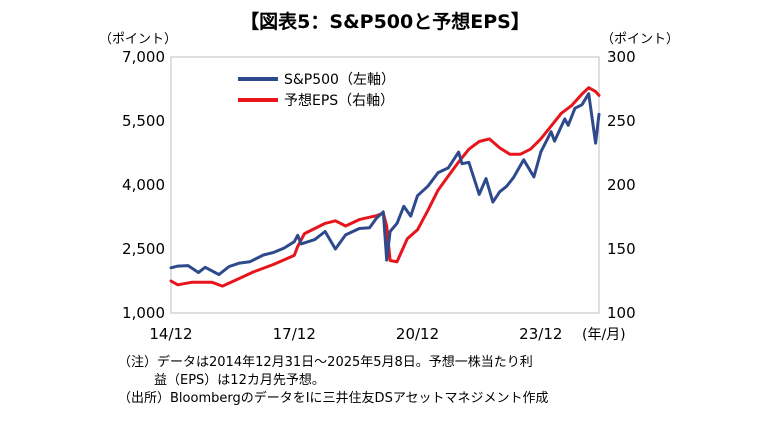 This screenshot has width=770, height=433. I want to click on x-tick-label: 17/12, so click(294, 334).